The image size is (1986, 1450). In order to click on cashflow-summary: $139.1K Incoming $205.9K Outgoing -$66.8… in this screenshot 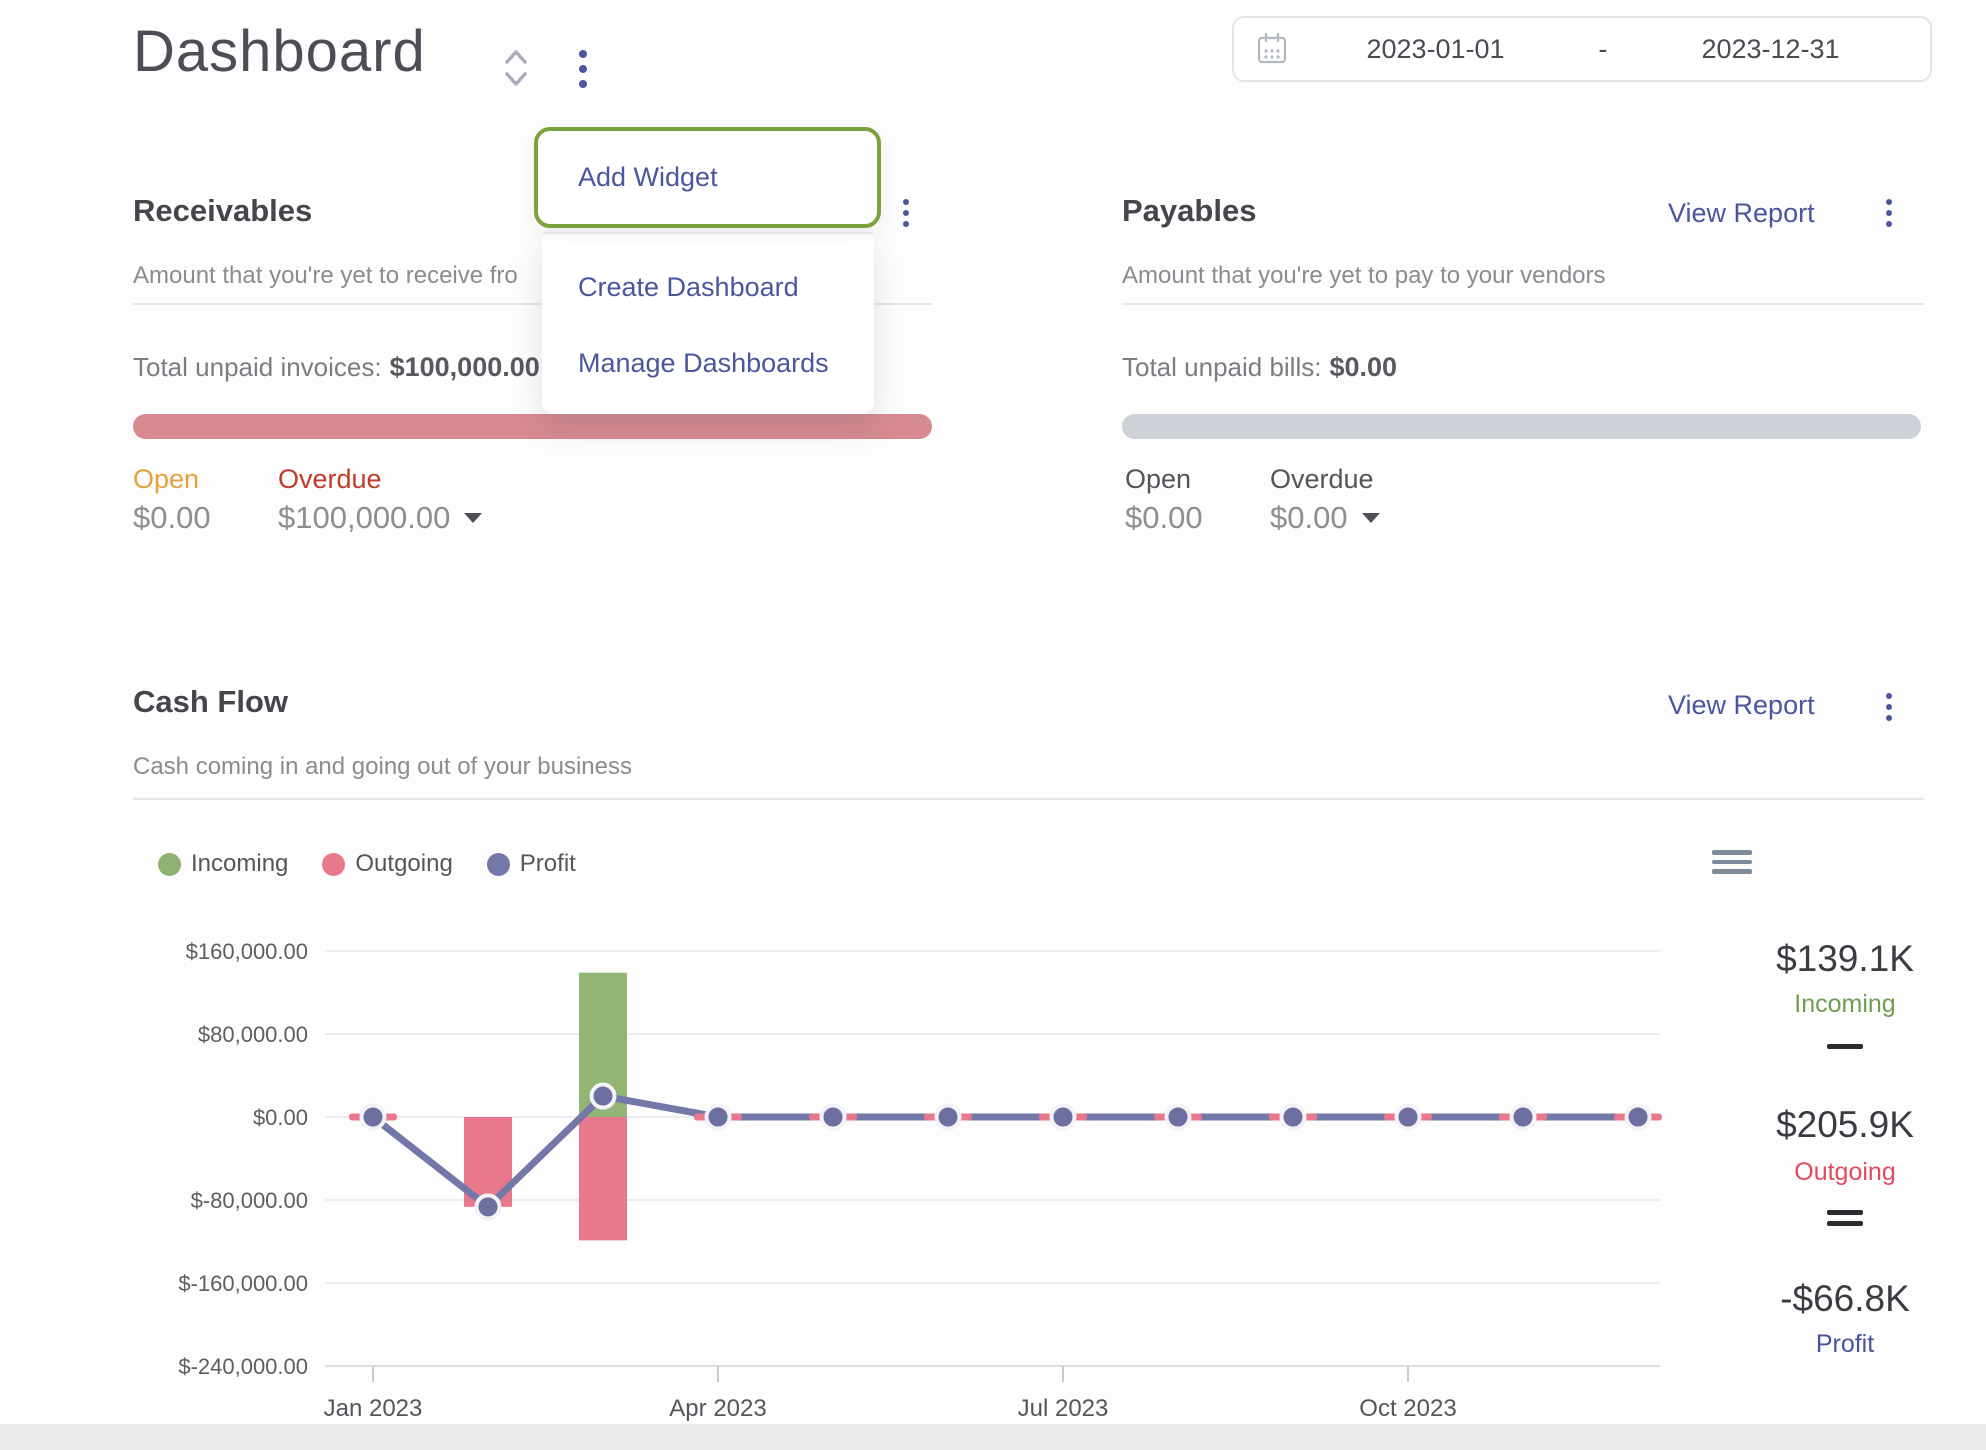, I will do `click(1845, 1168)`.